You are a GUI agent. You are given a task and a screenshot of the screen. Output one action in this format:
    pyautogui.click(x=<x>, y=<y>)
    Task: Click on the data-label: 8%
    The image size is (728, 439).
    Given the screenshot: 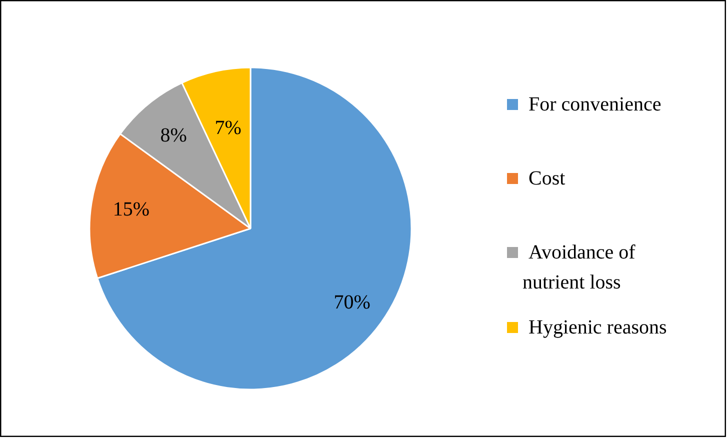 What is the action you would take?
    pyautogui.click(x=173, y=135)
    